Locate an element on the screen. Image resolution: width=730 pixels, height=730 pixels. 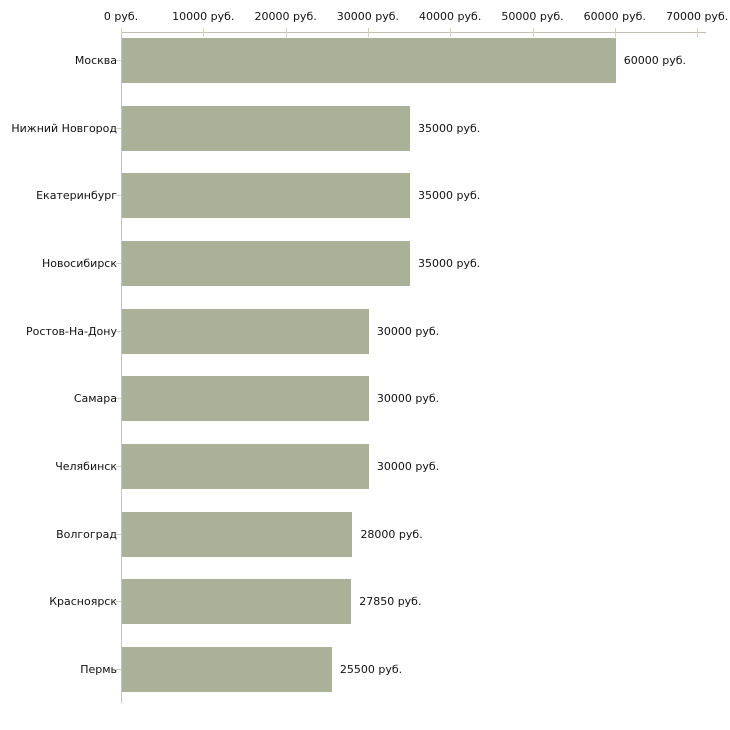
category-label: Новосибирск is located at coordinates (79, 263).